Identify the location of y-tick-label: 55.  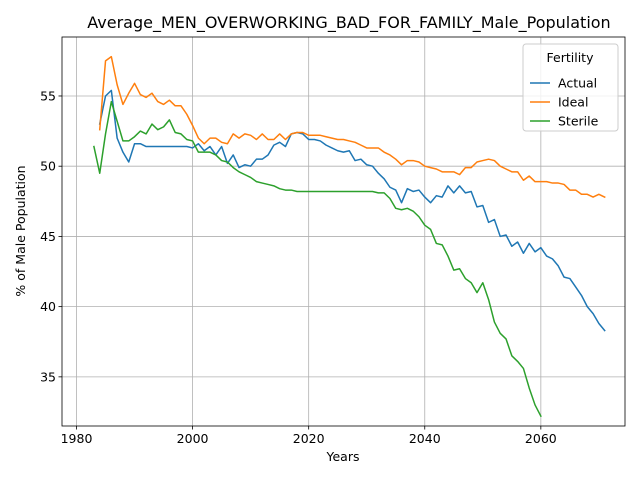
(48, 95).